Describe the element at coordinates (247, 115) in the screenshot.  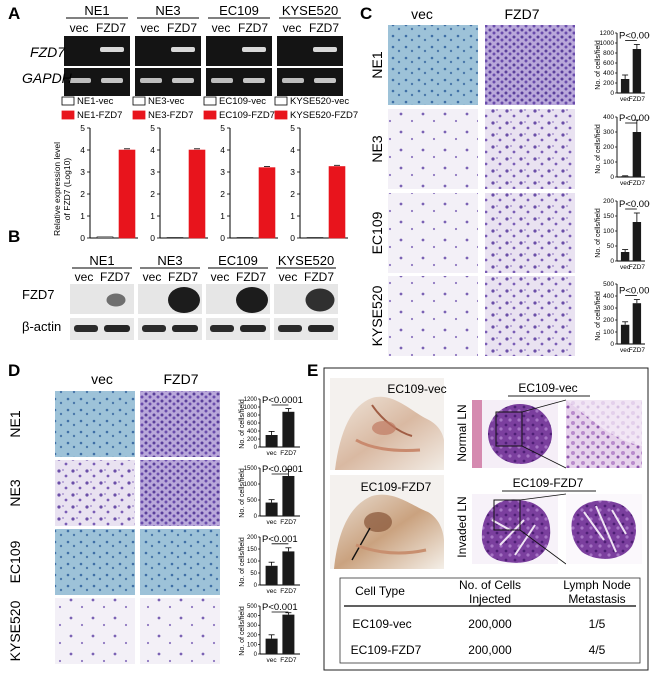
I see `legend-entry: EC109-FZD7` at that location.